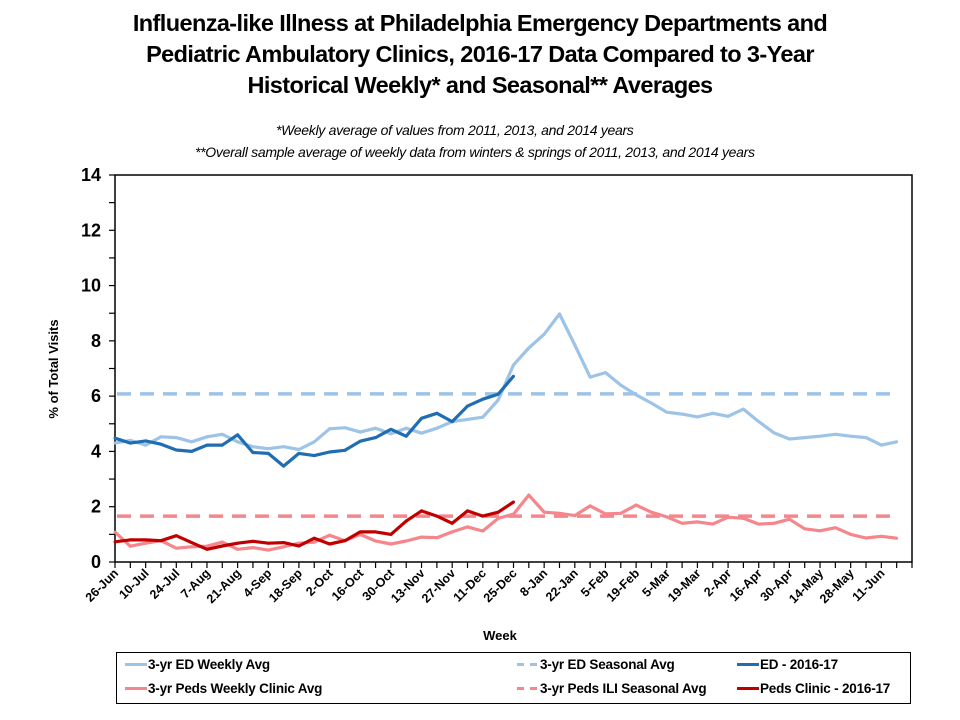 This screenshot has height=720, width=960. I want to click on x-tick-label: 19-Feb, so click(623, 585).